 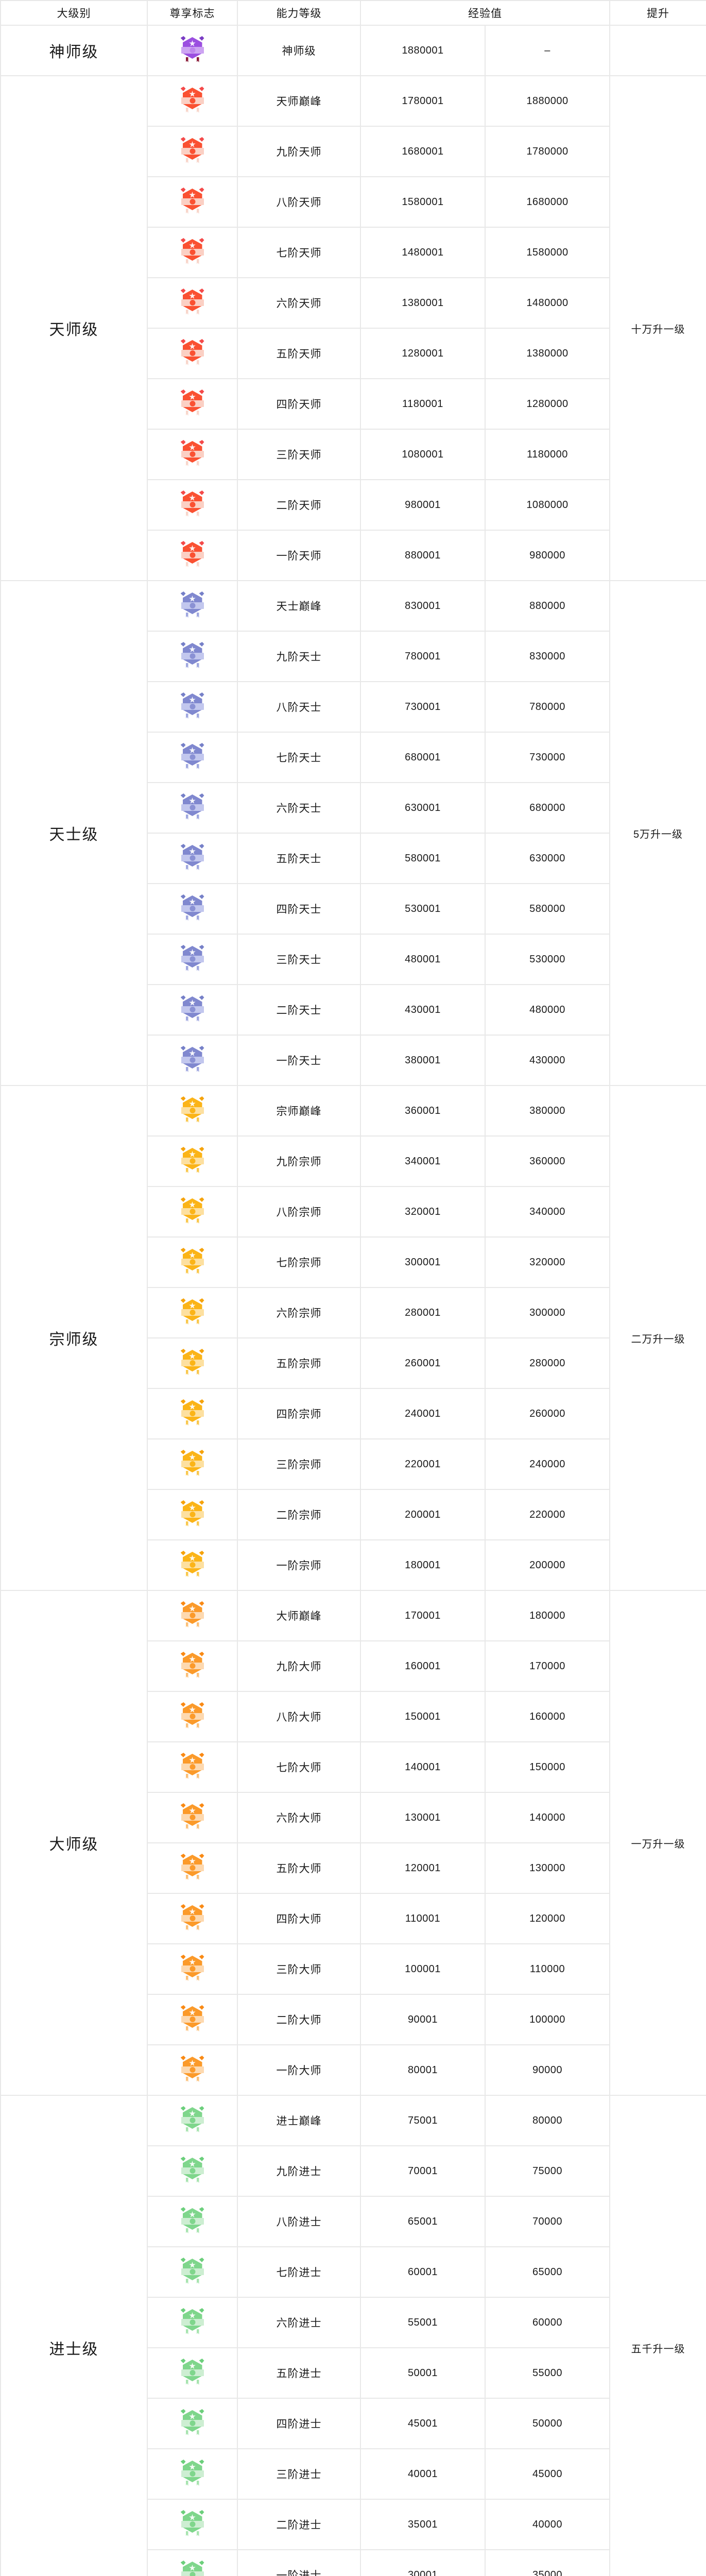 What do you see at coordinates (353, 1464) in the screenshot?
I see `table-row: 三阶宗师 220001 240000` at bounding box center [353, 1464].